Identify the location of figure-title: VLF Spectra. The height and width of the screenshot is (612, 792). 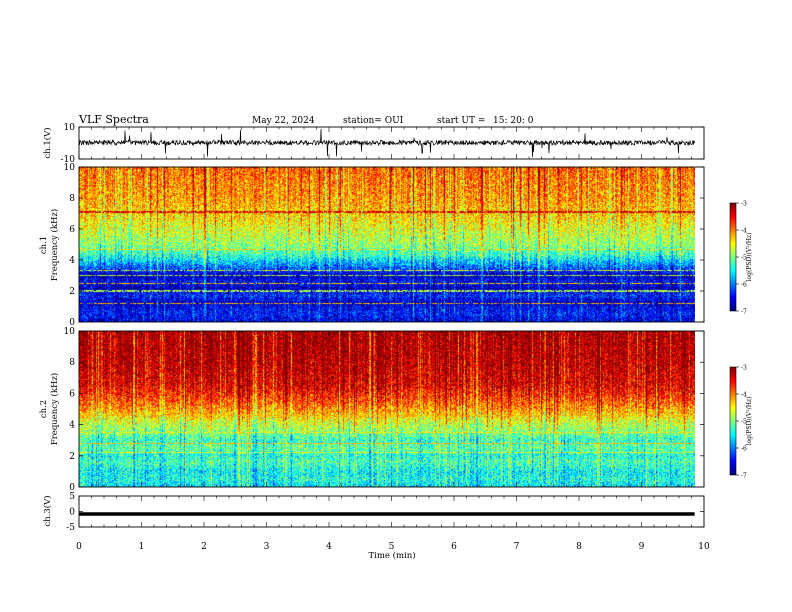
(113, 119).